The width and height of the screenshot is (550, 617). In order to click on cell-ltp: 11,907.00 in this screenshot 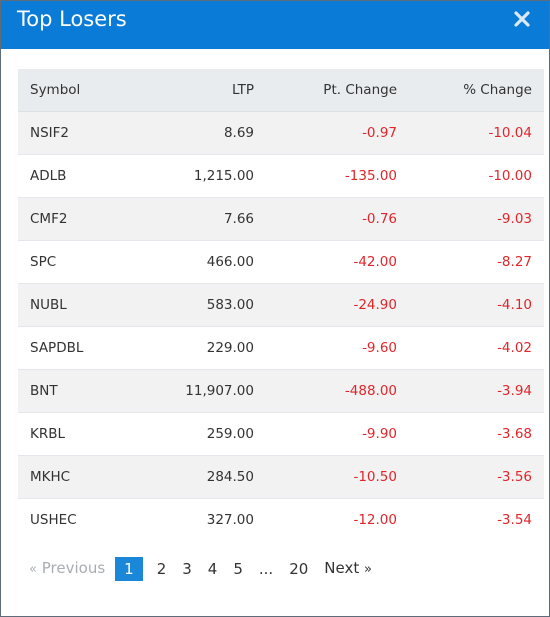, I will do `click(204, 391)`.